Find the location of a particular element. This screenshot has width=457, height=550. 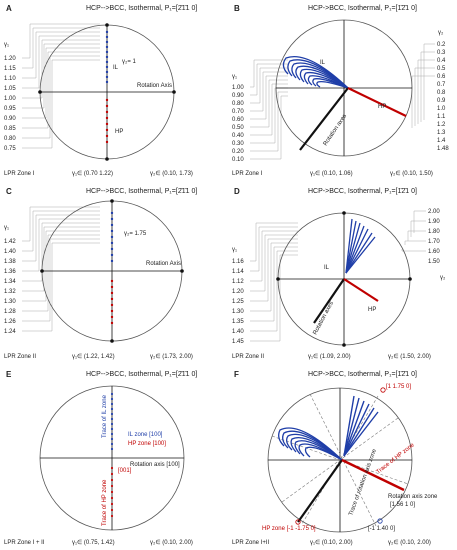

panel-d-rotation-label: Rotation axes is located at coordinates (323, 318).